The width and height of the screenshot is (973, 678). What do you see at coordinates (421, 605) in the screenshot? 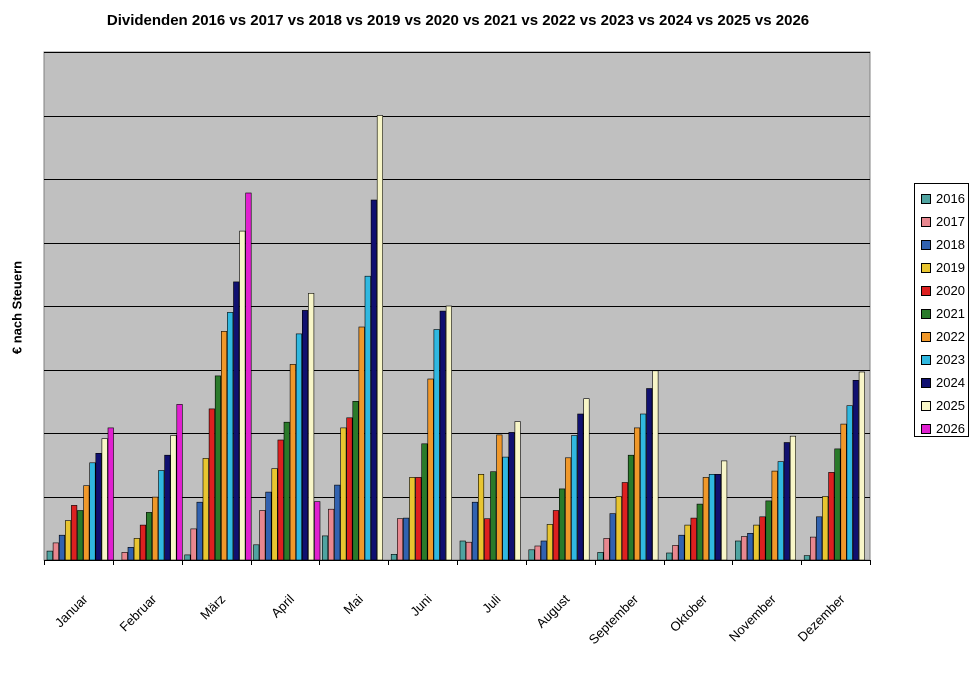
I see `x-tick-label: Juni` at bounding box center [421, 605].